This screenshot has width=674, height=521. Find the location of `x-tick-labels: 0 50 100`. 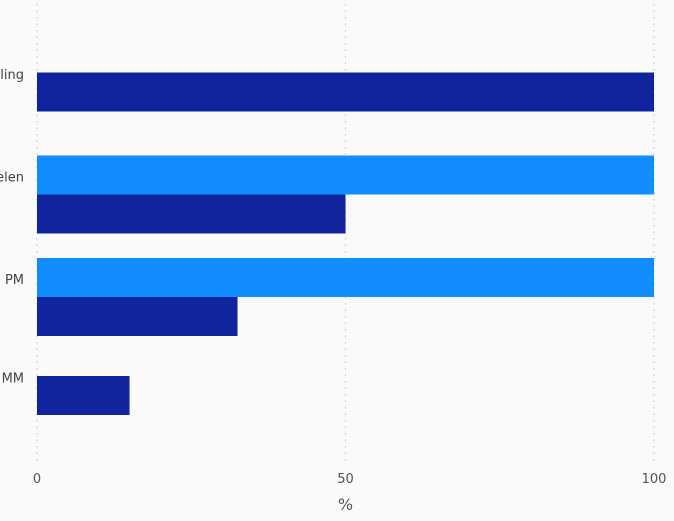

x-tick-labels: 0 50 100 is located at coordinates (350, 479).